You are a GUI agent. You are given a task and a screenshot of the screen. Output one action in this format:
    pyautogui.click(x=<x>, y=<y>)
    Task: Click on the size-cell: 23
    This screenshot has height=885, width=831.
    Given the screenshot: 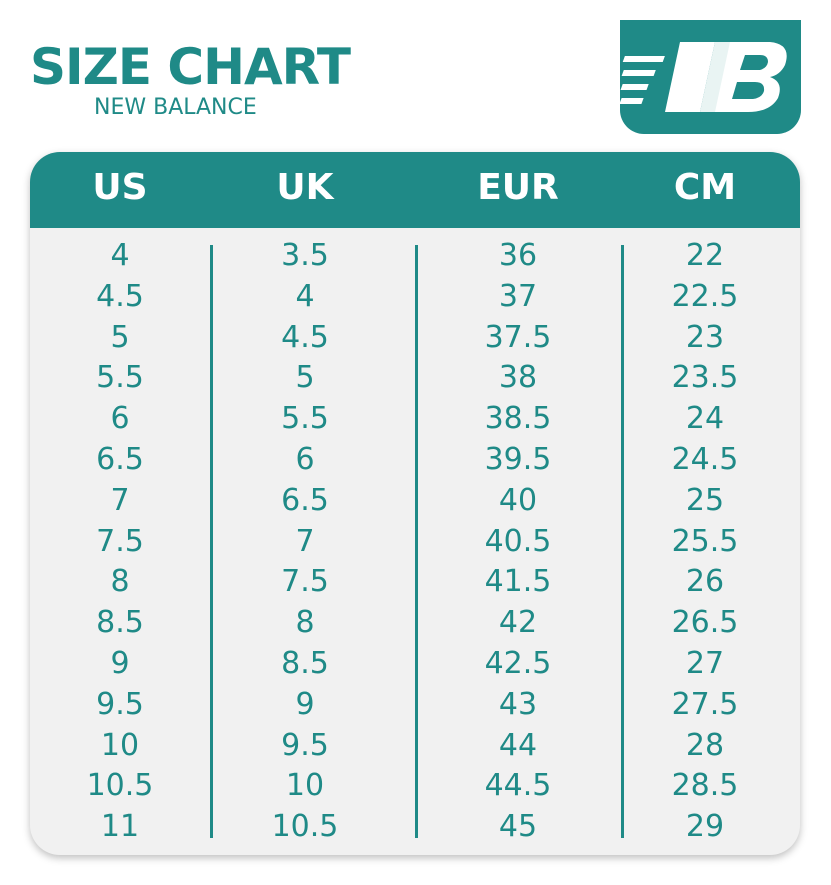 What is the action you would take?
    pyautogui.click(x=705, y=337)
    